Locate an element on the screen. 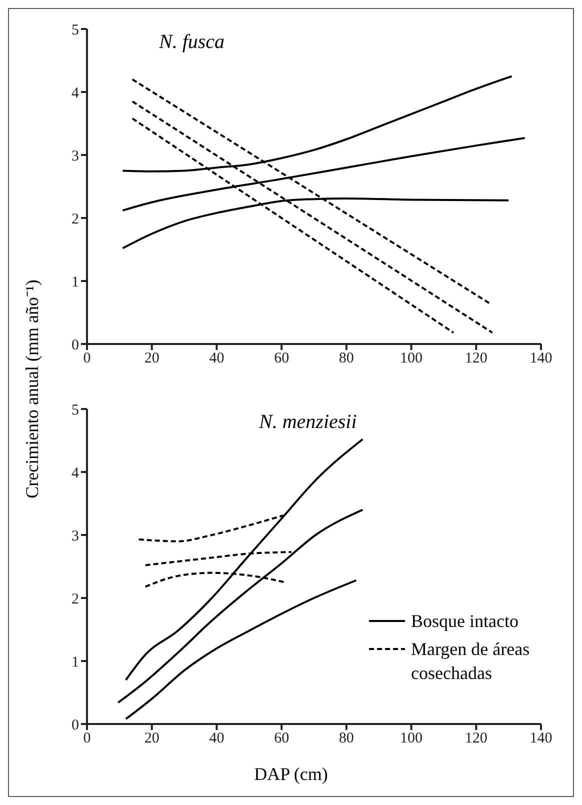  legend-label: Bosque intacto is located at coordinates (464, 621).